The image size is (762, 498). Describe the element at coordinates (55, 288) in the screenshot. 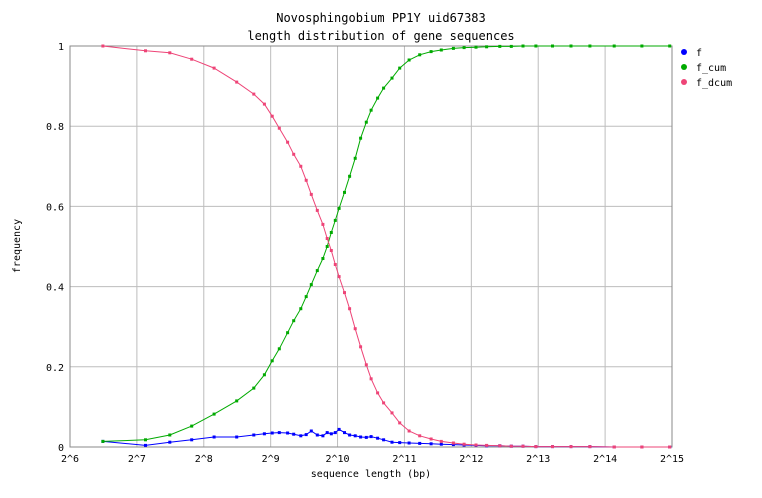

I see `y-tick-label: 0.4` at that location.